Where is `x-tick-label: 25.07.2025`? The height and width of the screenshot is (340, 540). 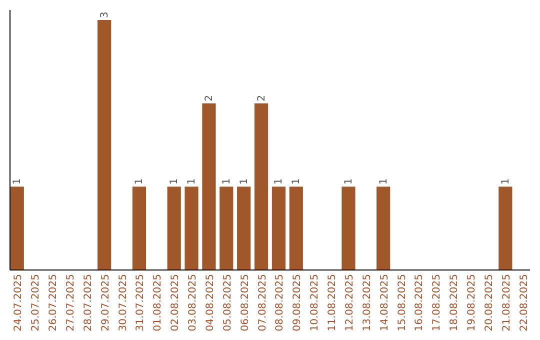 x-tick-label: 25.07.2025 is located at coordinates (36, 303).